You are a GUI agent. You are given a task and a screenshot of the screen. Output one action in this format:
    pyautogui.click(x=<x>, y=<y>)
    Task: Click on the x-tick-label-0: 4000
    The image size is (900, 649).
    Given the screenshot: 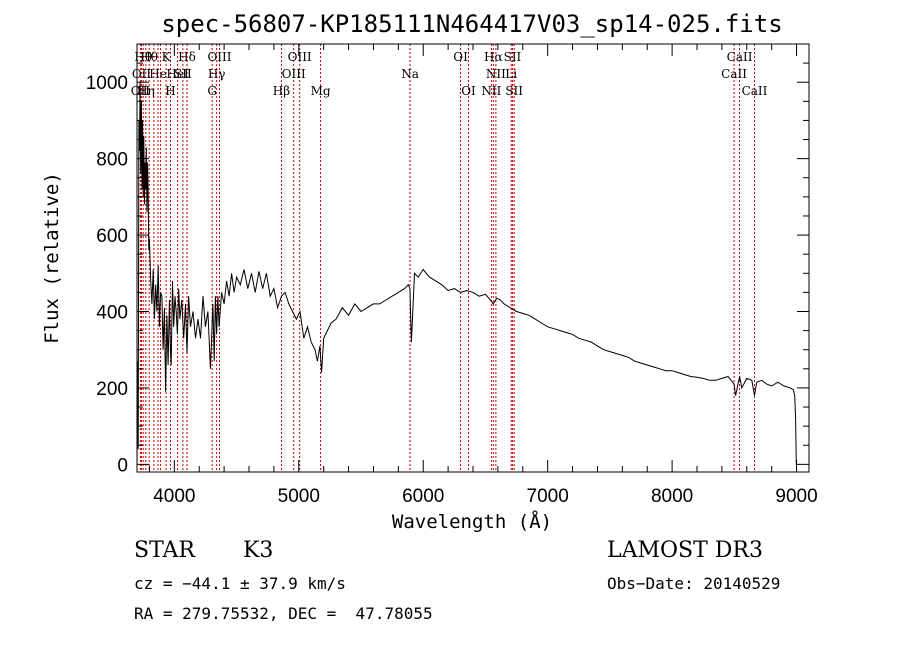 What is the action you would take?
    pyautogui.click(x=174, y=496)
    